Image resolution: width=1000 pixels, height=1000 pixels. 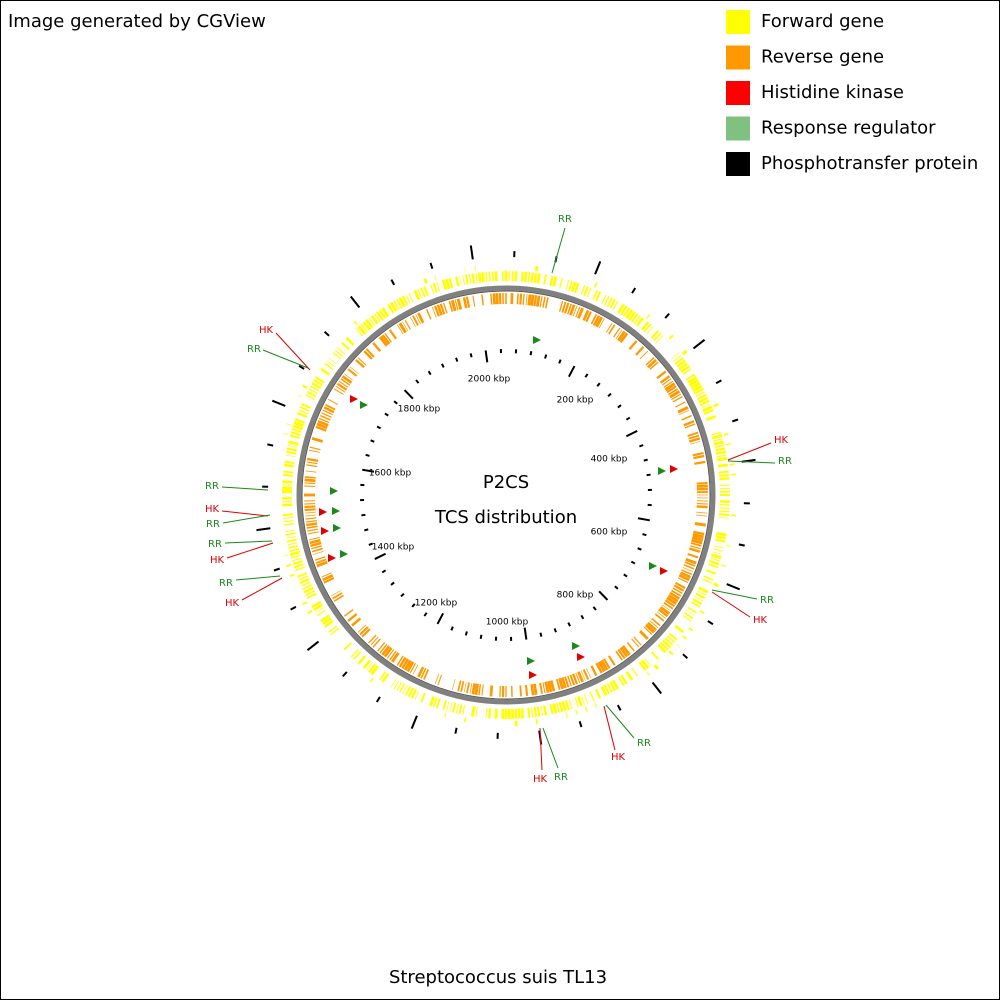 What do you see at coordinates (137, 21) in the screenshot?
I see `header-title: Image generated by CGView` at bounding box center [137, 21].